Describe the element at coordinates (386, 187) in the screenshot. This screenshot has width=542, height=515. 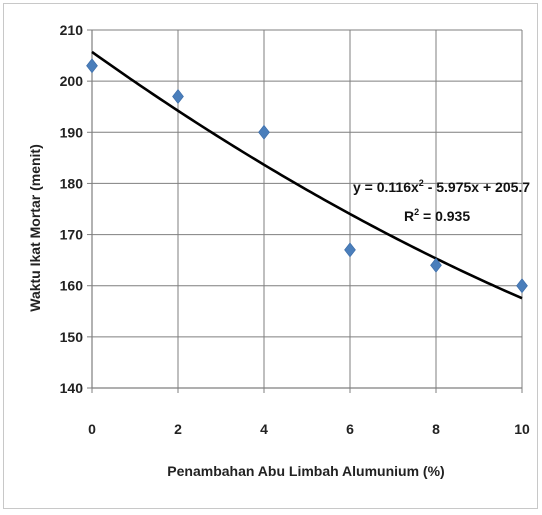
I see `equation-prefix: y = 0.116x` at that location.